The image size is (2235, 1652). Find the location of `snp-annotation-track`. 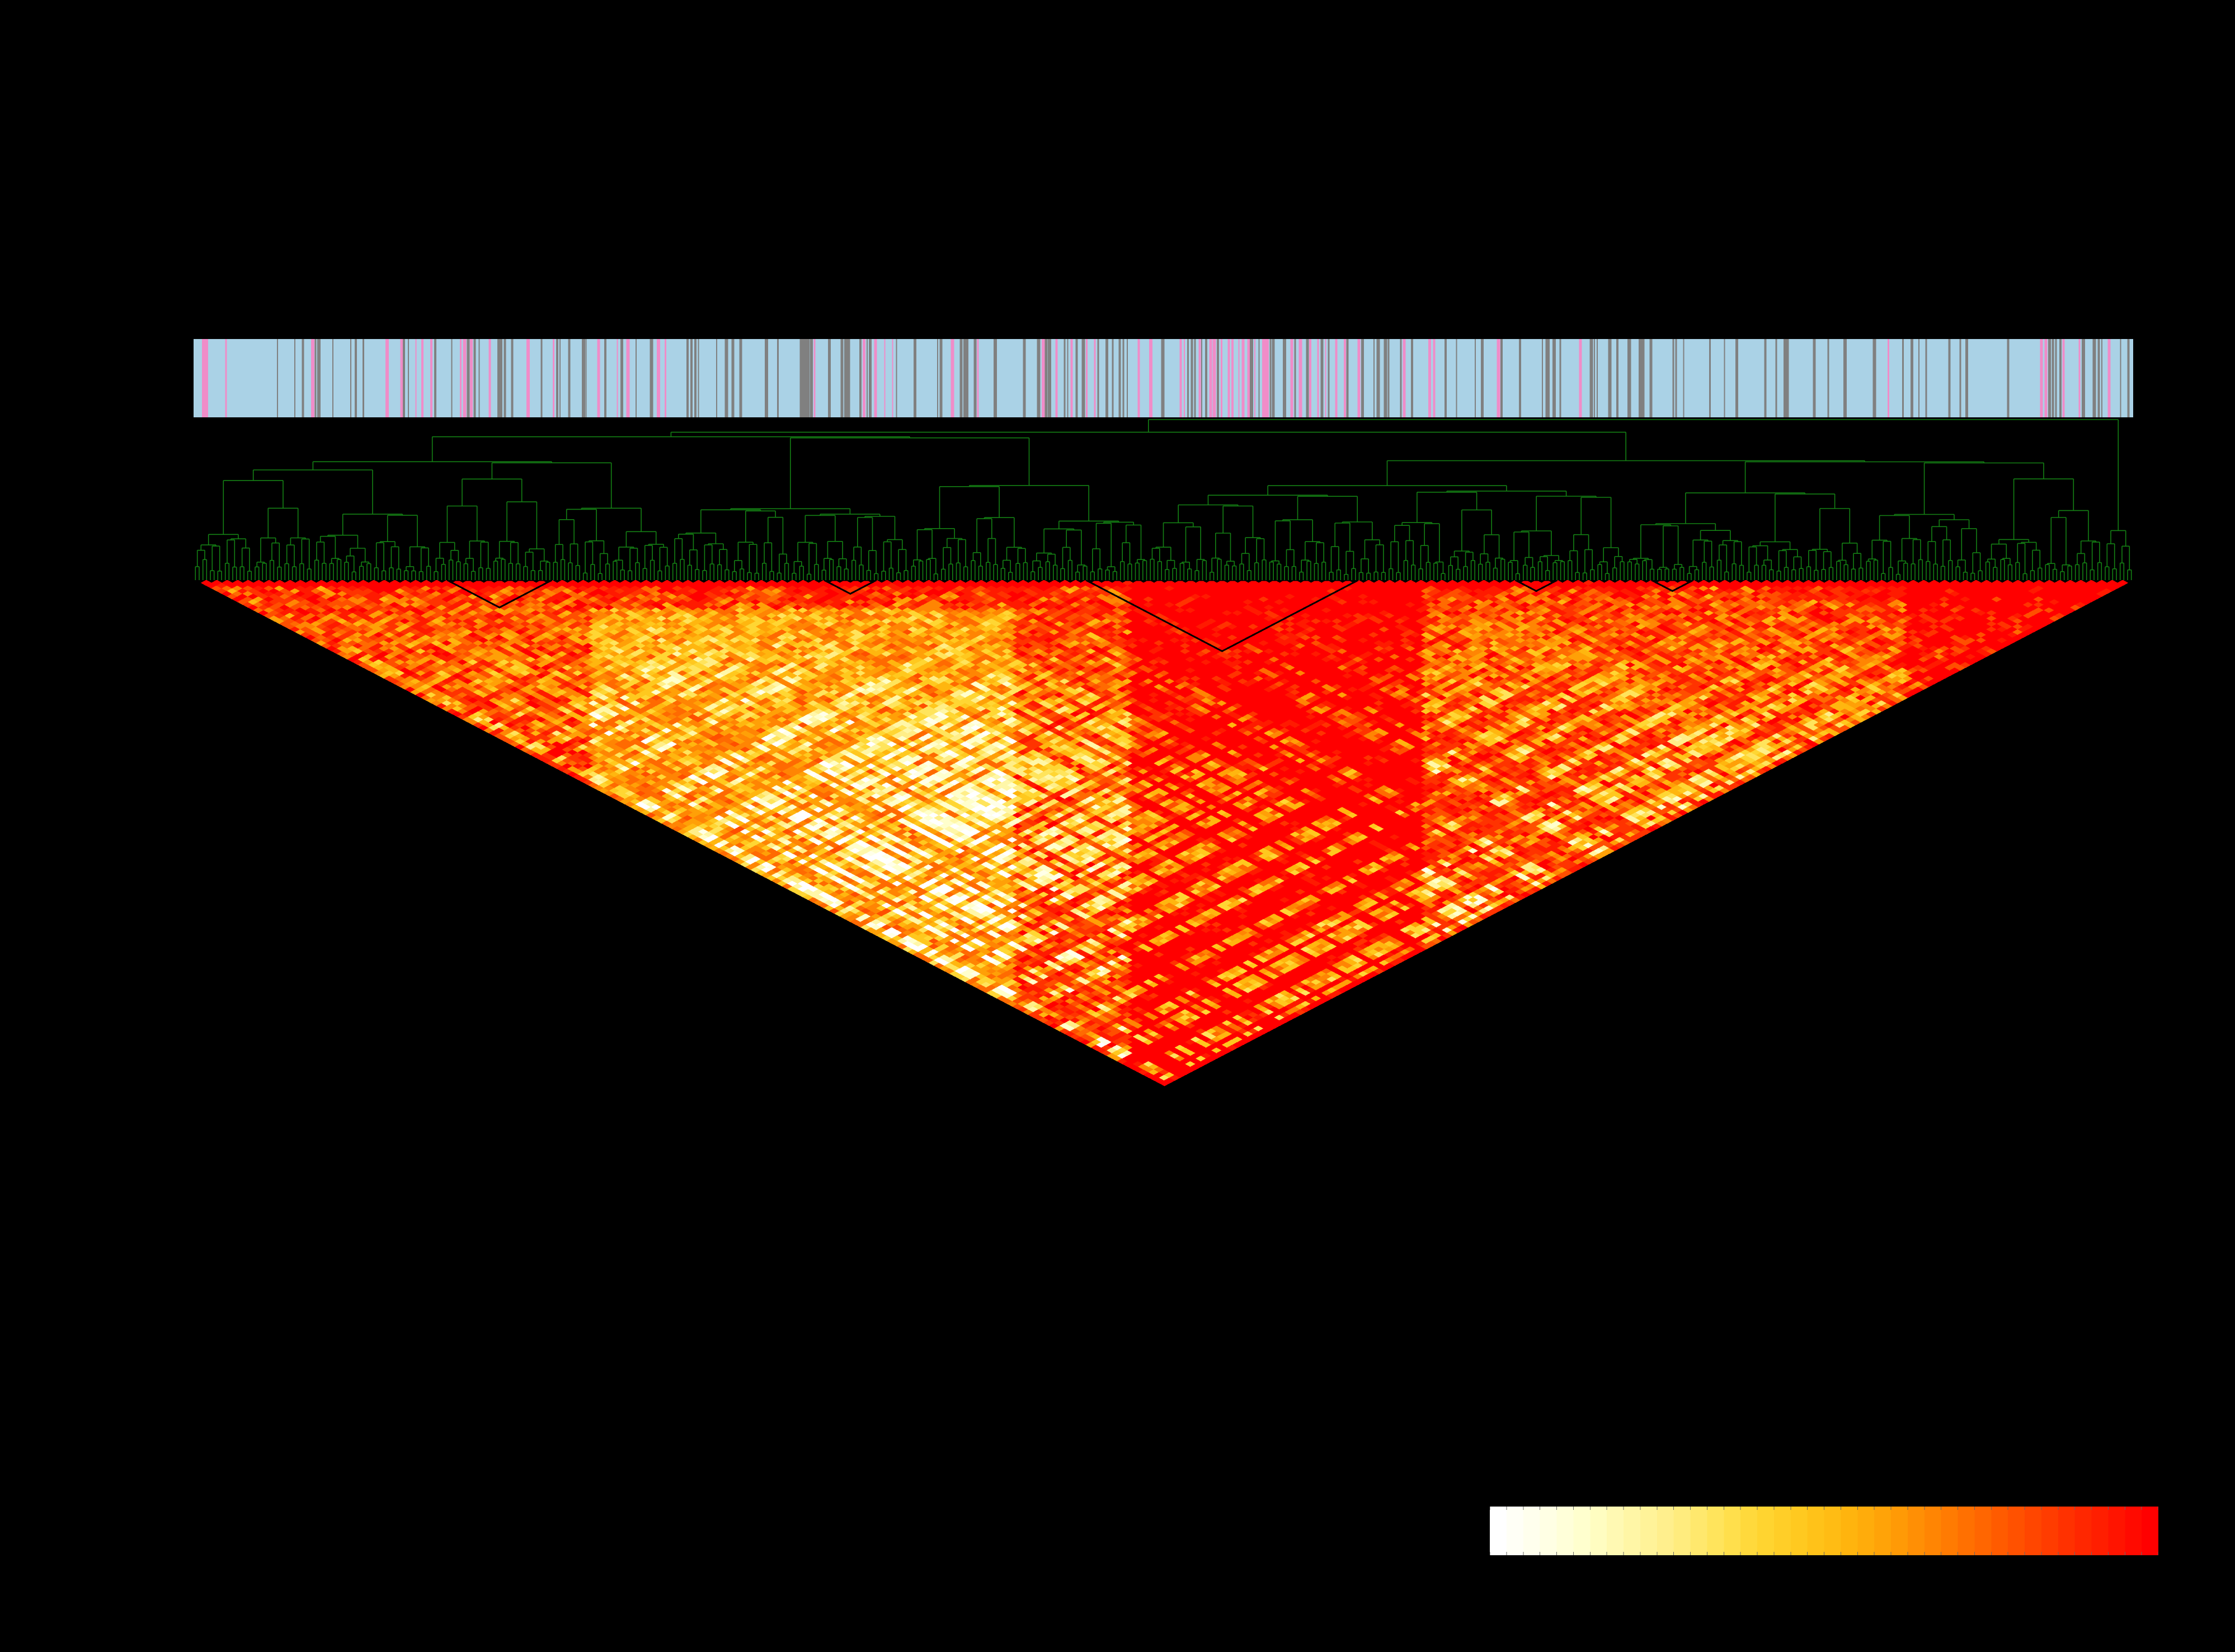

snp-annotation-track is located at coordinates (1163, 378).